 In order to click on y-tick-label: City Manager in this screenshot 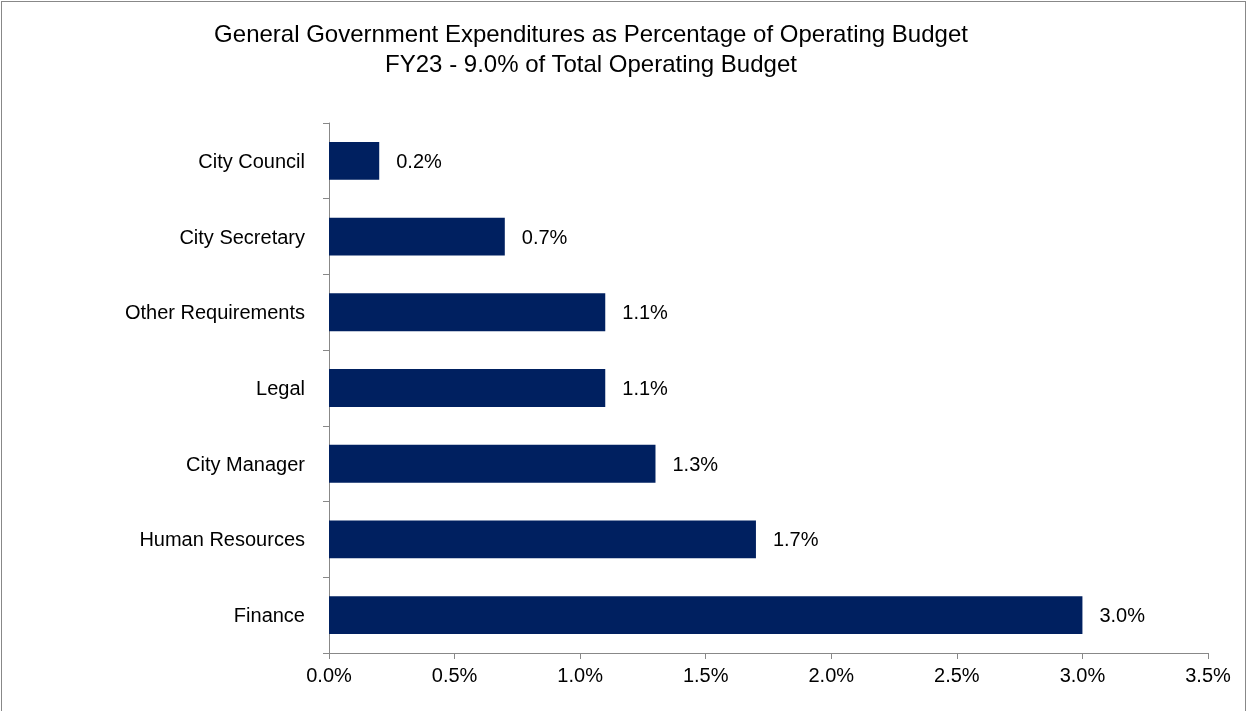, I will do `click(246, 463)`.